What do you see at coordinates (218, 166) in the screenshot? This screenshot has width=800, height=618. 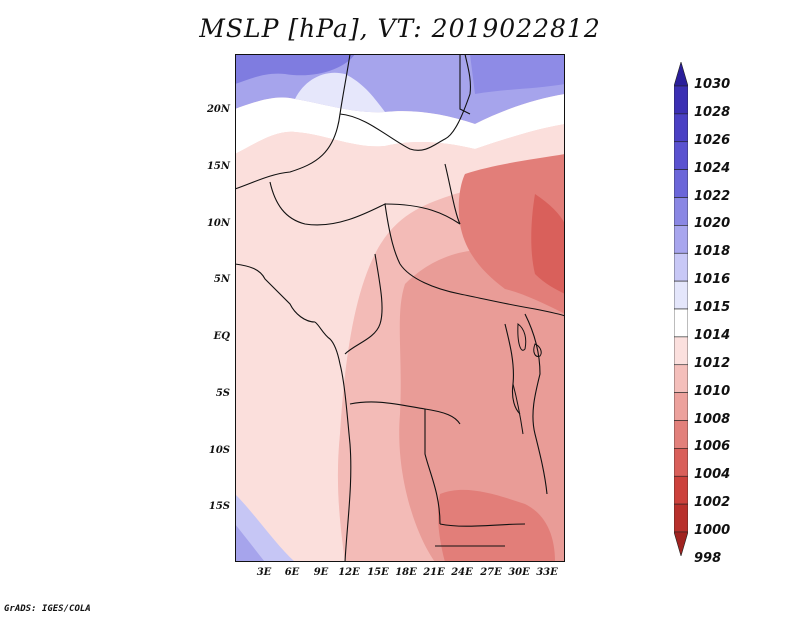 I see `lat-label: 15N` at bounding box center [218, 166].